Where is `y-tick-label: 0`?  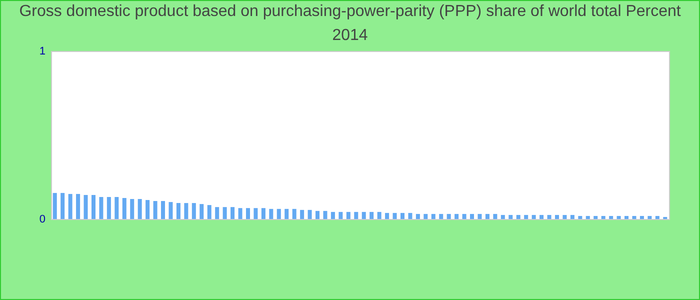
y-tick-label: 0 is located at coordinates (42, 220).